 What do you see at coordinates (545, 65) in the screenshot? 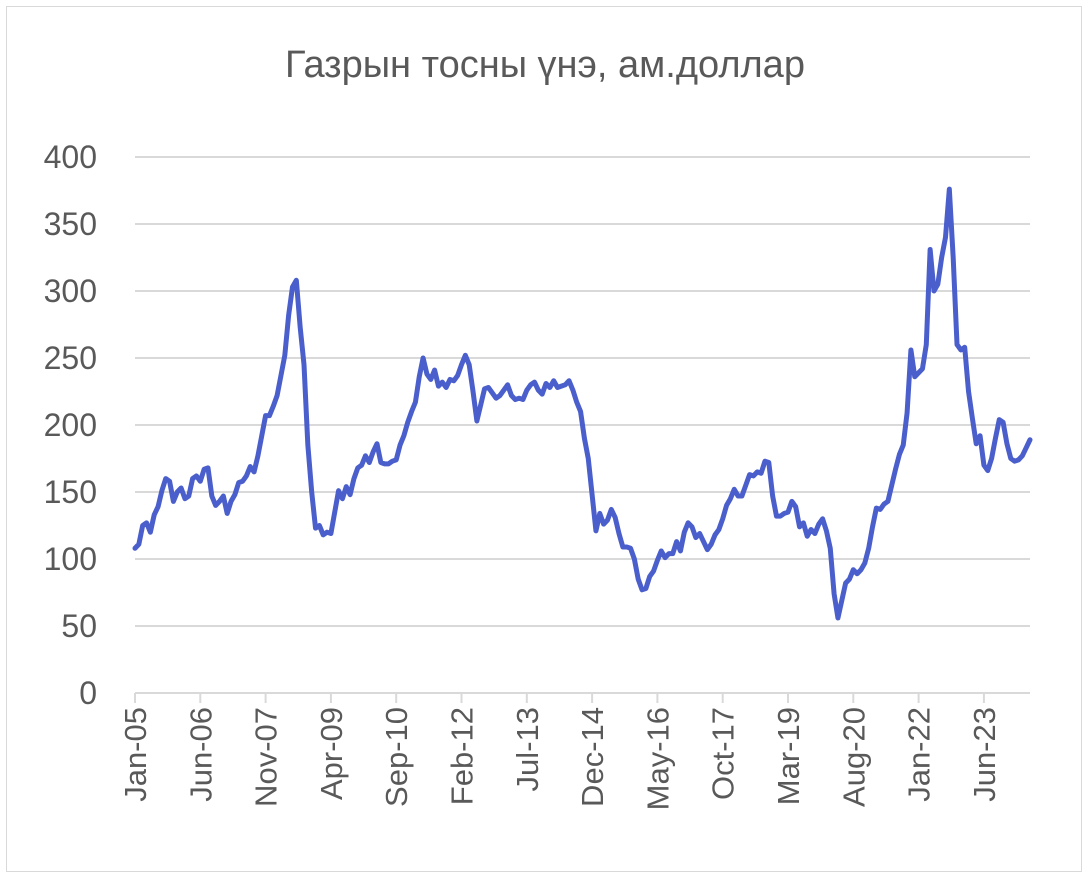
I see `chart-title: Газрын тосны үнэ, ам.доллар` at bounding box center [545, 65].